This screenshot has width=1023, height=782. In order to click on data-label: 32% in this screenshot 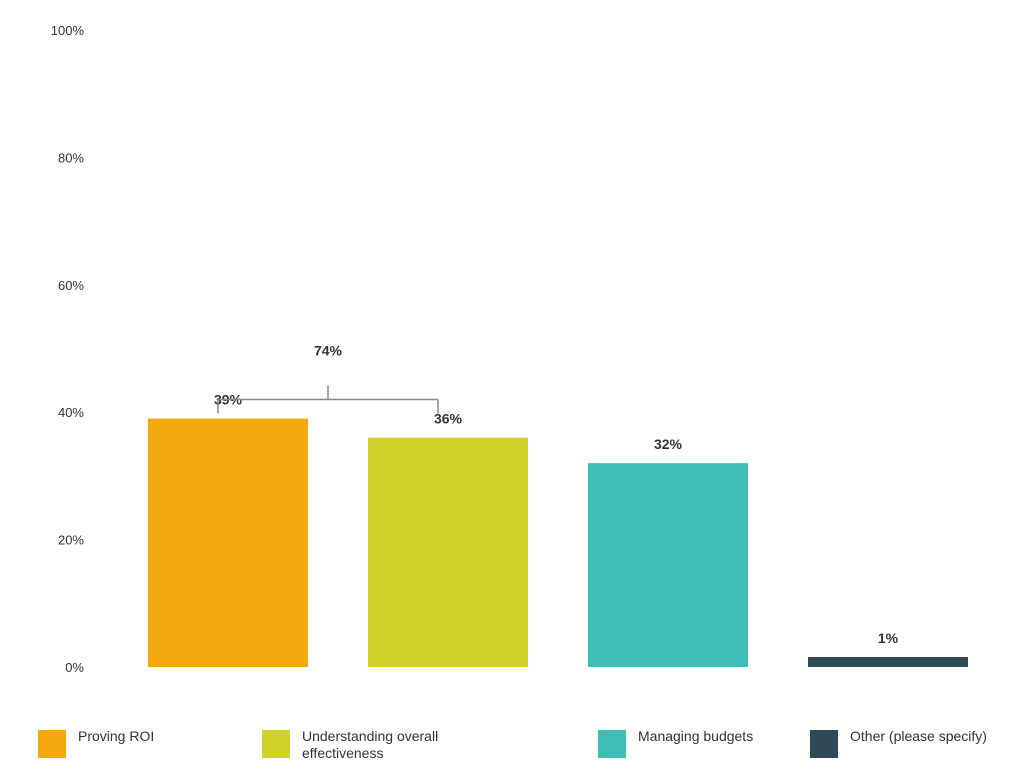, I will do `click(668, 444)`.